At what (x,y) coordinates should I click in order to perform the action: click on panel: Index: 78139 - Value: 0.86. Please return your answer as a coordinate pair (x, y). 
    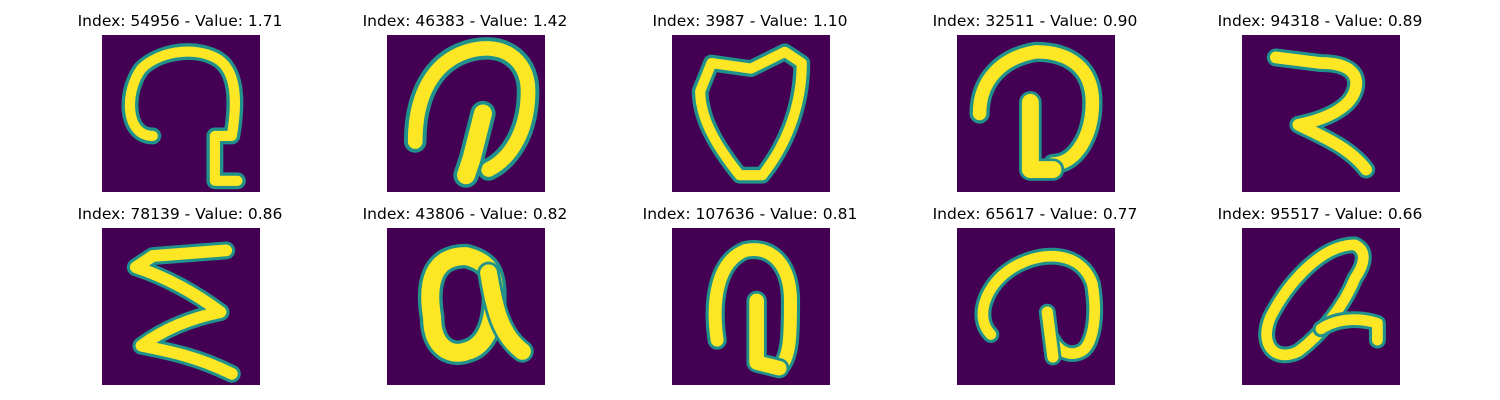
    Looking at the image, I should click on (180, 289).